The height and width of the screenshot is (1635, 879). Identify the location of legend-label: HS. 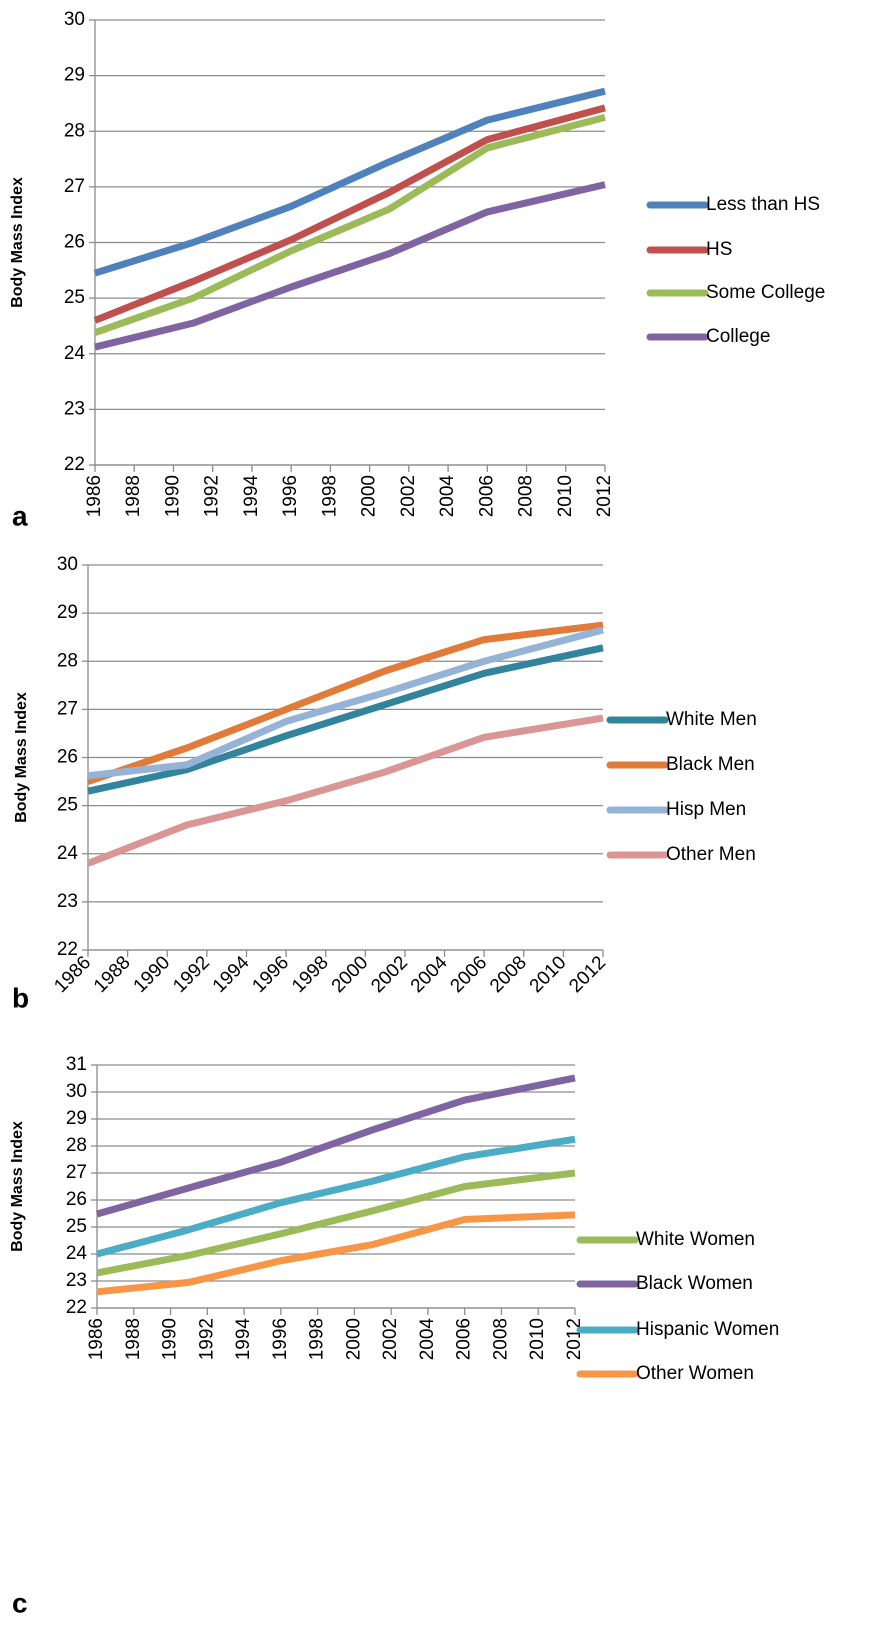
(719, 249).